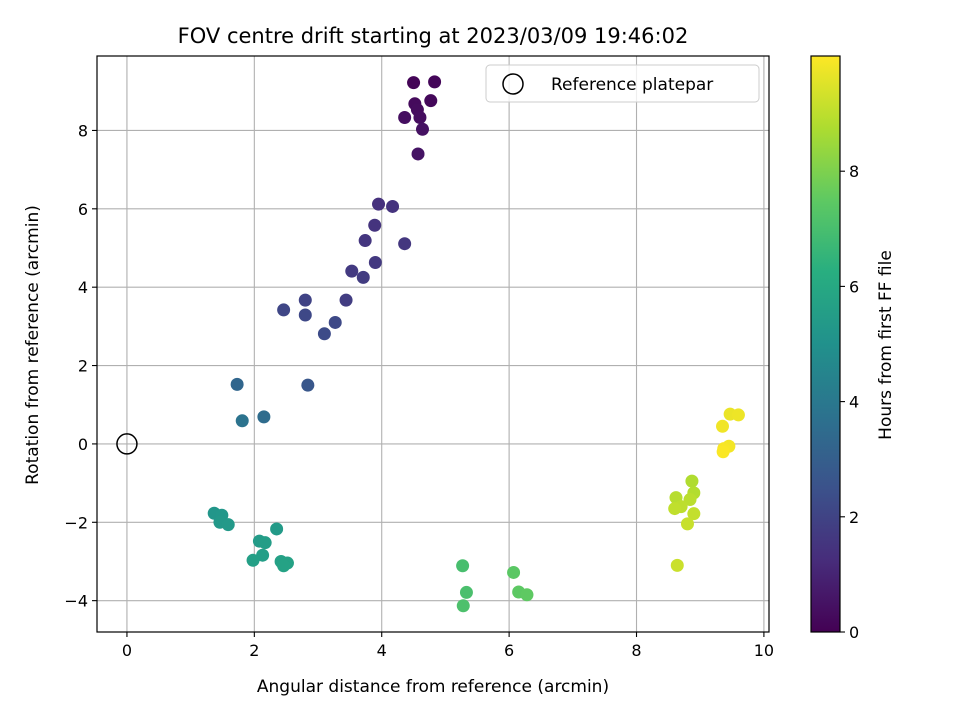 Image resolution: width=960 pixels, height=720 pixels. I want to click on colorbar-ticks: 0 2 4 6 8, so click(849, 402).